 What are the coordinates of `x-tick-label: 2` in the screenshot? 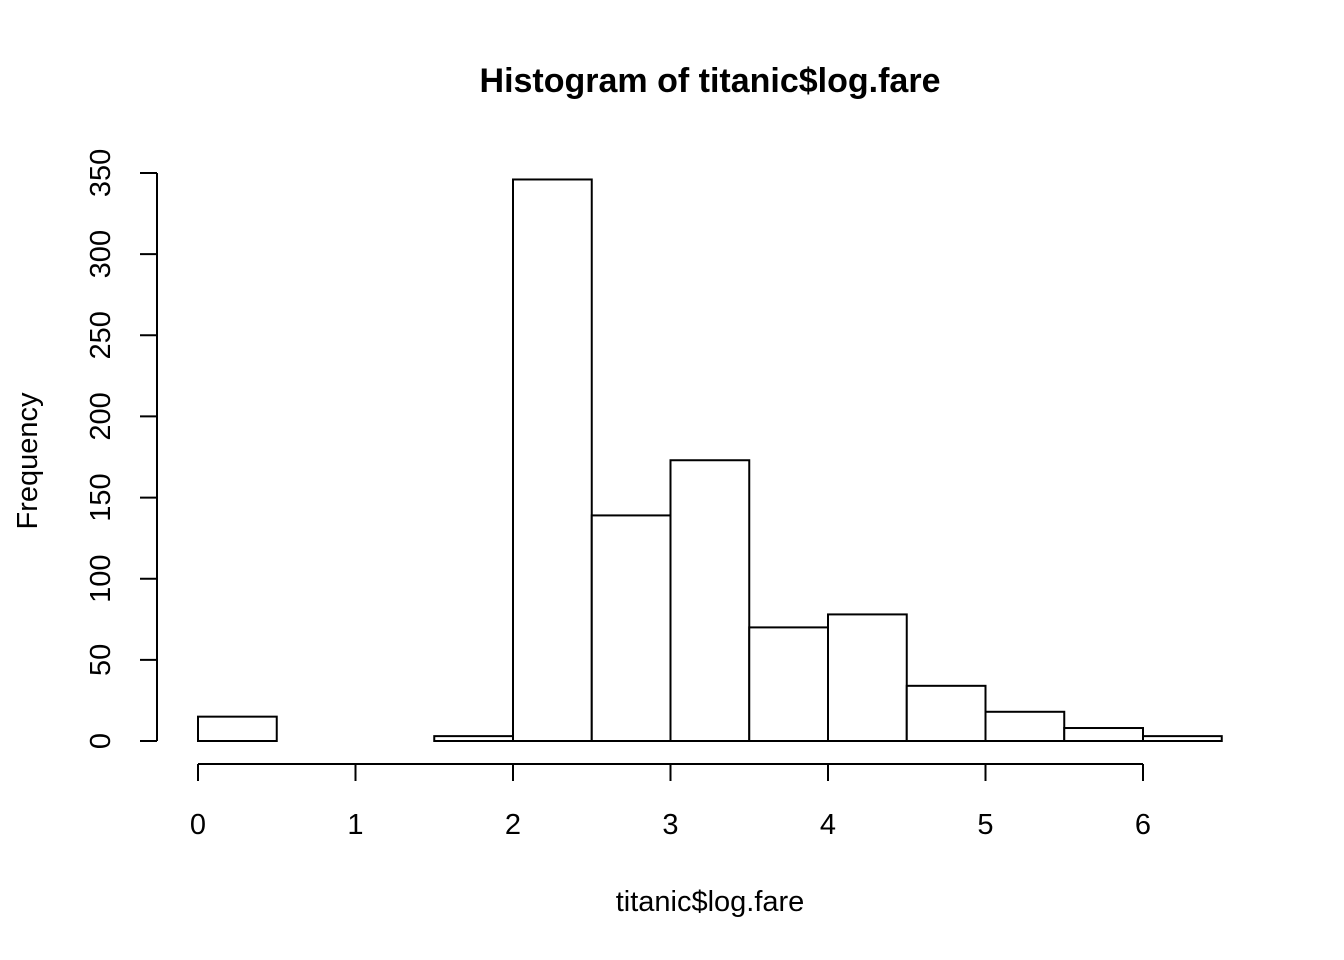 It's located at (513, 825).